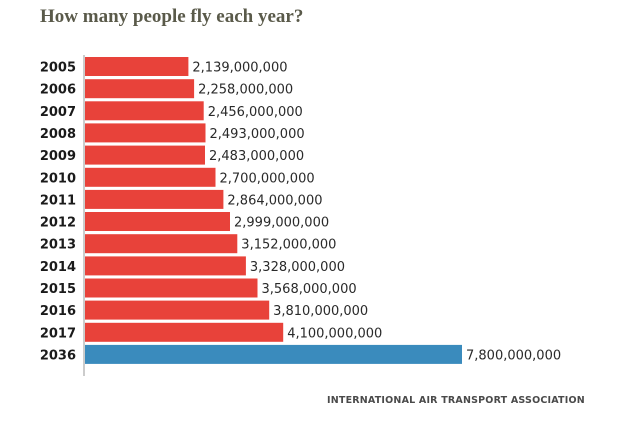 The width and height of the screenshot is (621, 427). I want to click on bar-2014, so click(165, 266).